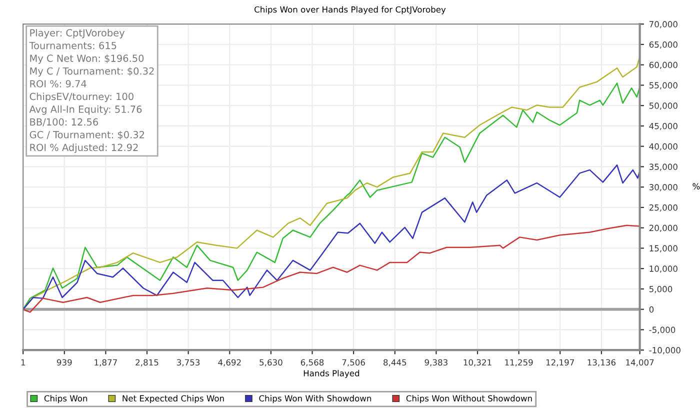  I want to click on legend-label: Chips Won, so click(66, 399).